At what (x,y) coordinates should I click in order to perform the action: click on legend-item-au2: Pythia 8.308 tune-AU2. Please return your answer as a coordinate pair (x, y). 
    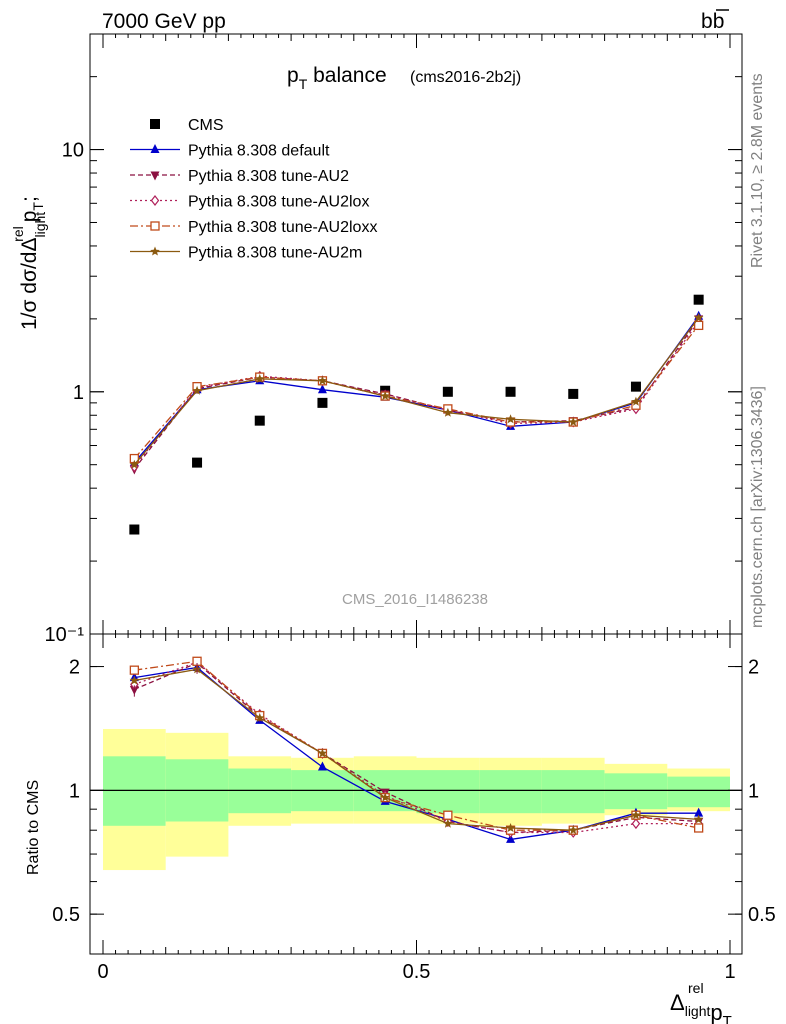
    Looking at the image, I should click on (239, 176).